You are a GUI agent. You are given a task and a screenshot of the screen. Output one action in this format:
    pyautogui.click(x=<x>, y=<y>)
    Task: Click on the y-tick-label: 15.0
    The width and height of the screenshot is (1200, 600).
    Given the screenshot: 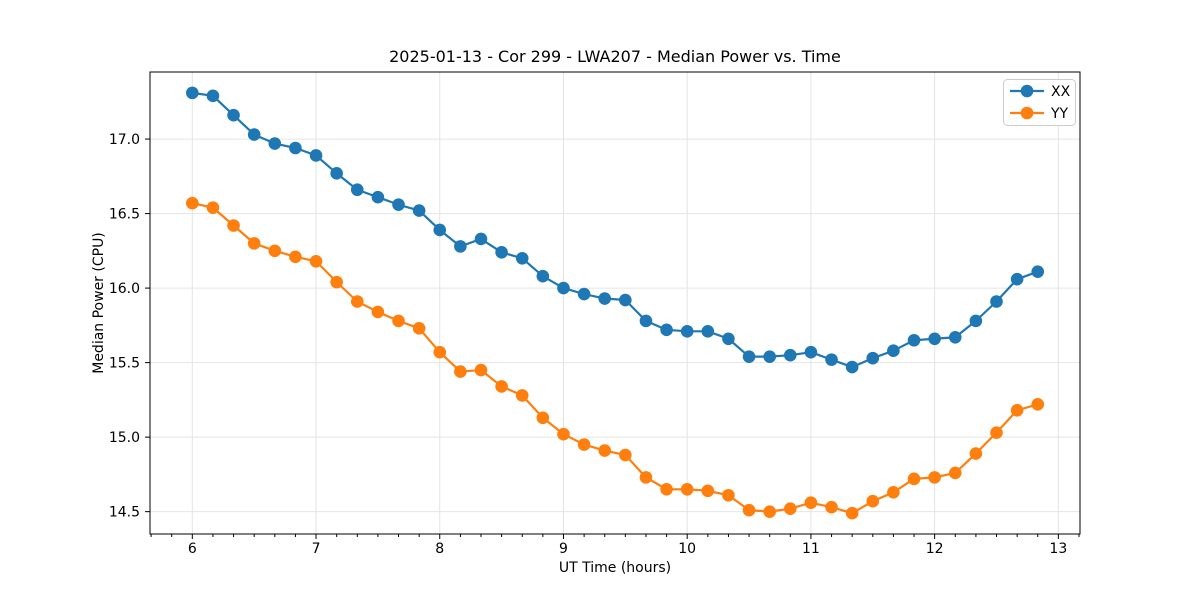 What is the action you would take?
    pyautogui.click(x=124, y=438)
    